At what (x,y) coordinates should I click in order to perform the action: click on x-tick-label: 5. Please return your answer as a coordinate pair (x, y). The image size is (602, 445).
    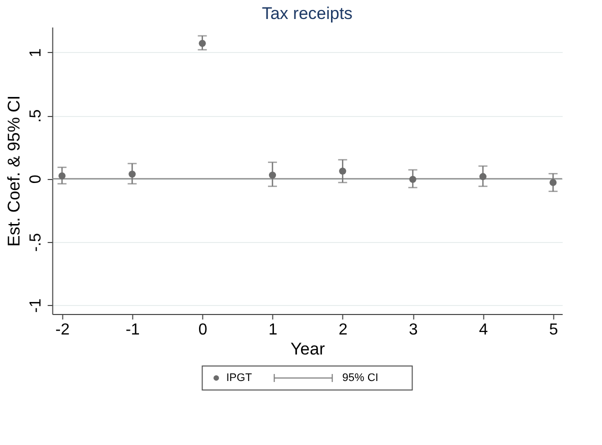
    Looking at the image, I should click on (553, 330).